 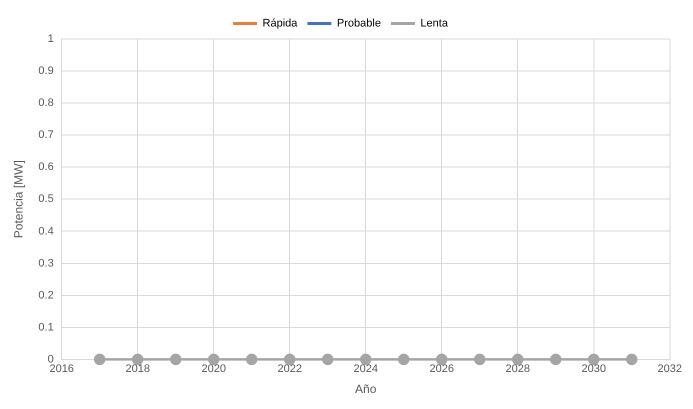 What do you see at coordinates (51, 39) in the screenshot?
I see `y-tick-label: 1` at bounding box center [51, 39].